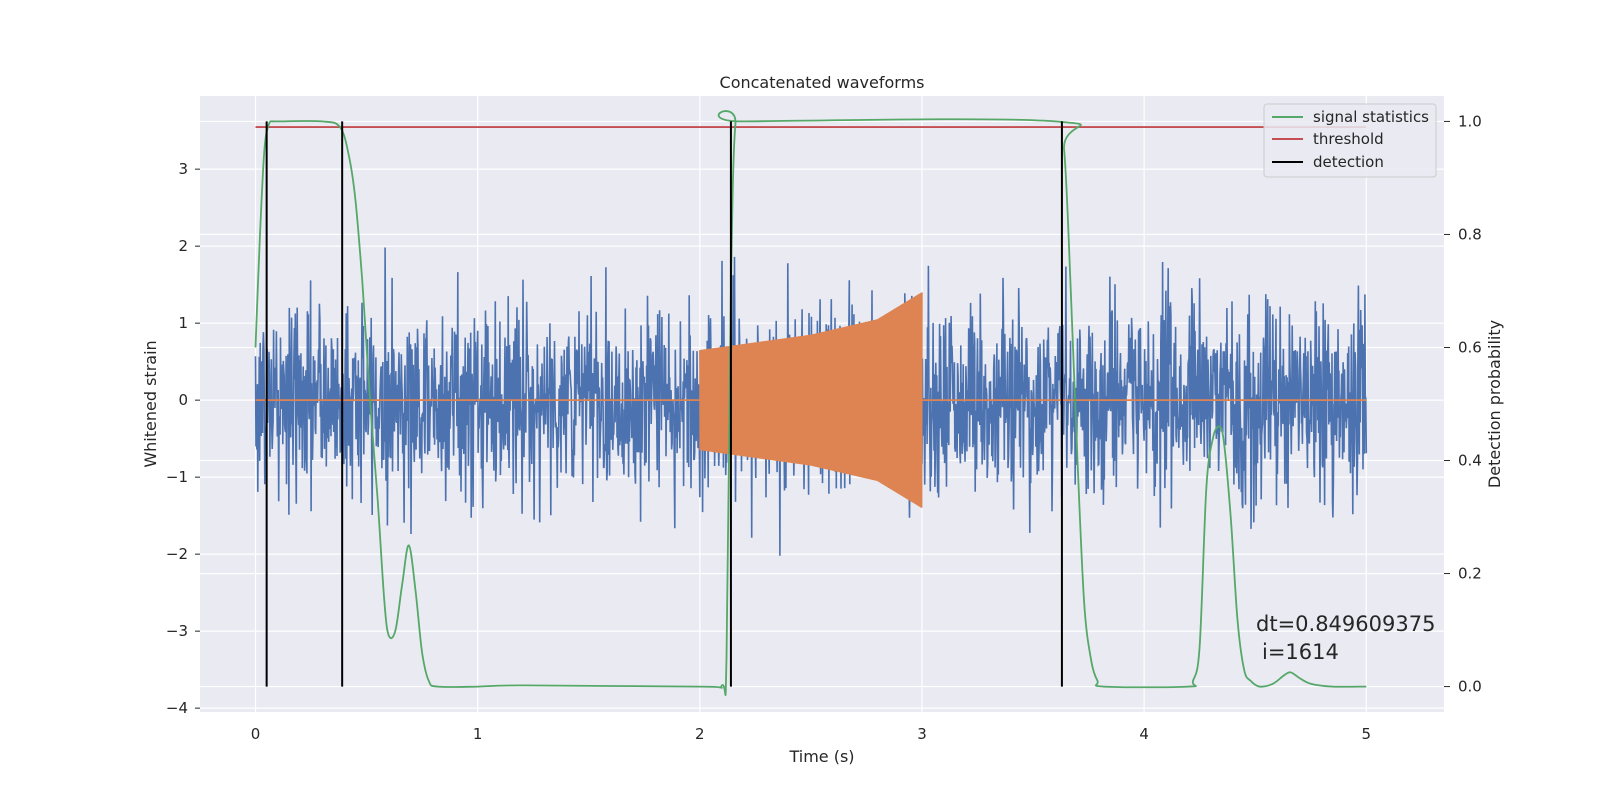 The image size is (1600, 805). What do you see at coordinates (1348, 162) in the screenshot?
I see `legend-label-detection: detection` at bounding box center [1348, 162].